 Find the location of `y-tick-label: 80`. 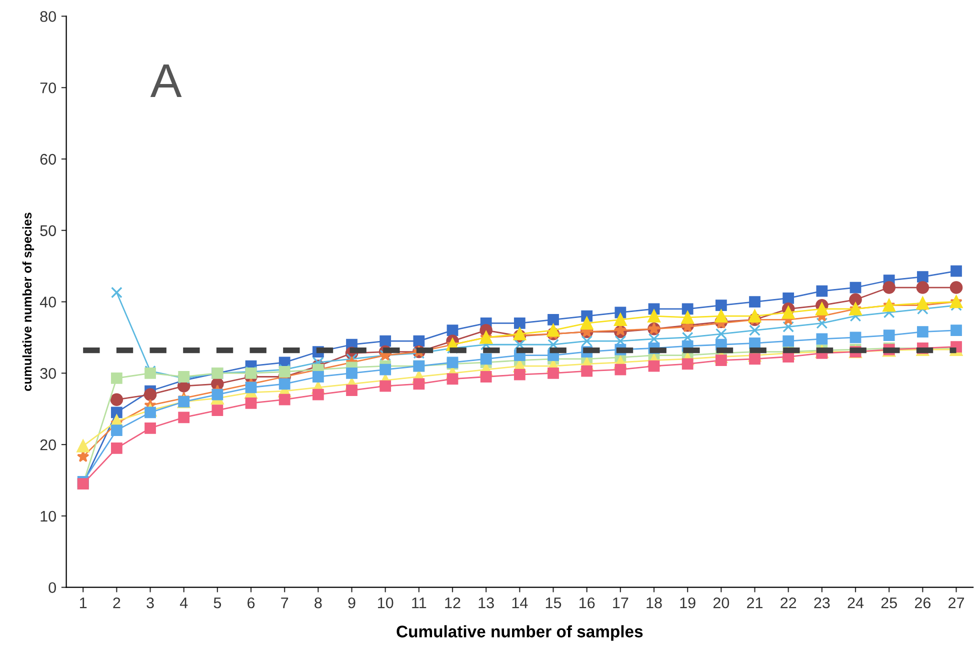

y-tick-label: 80 is located at coordinates (48, 16).